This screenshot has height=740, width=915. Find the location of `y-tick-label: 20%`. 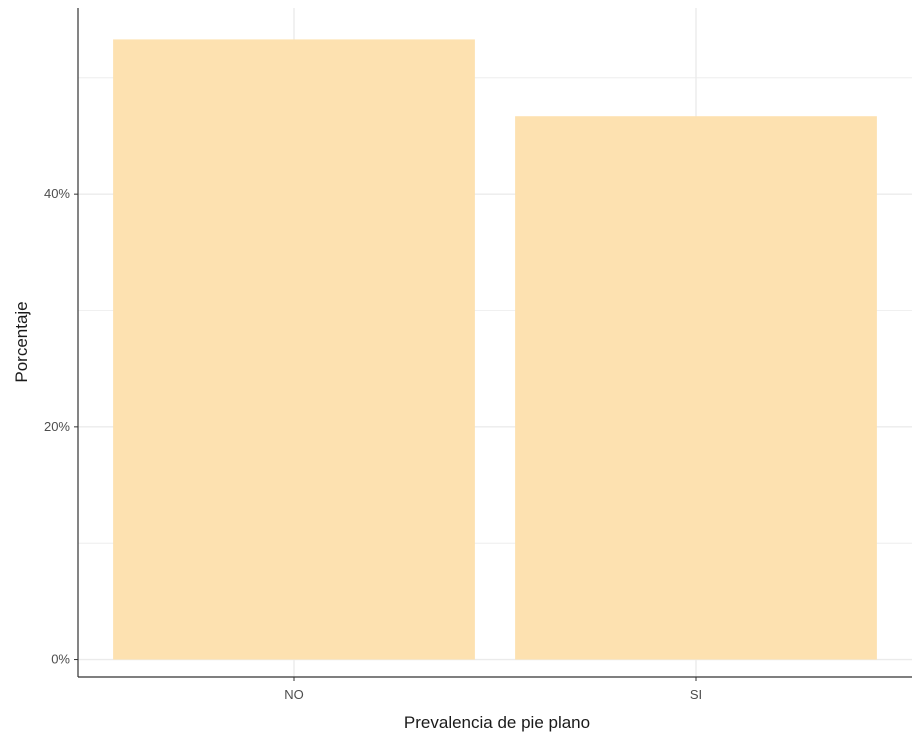

y-tick-label: 20% is located at coordinates (57, 426).